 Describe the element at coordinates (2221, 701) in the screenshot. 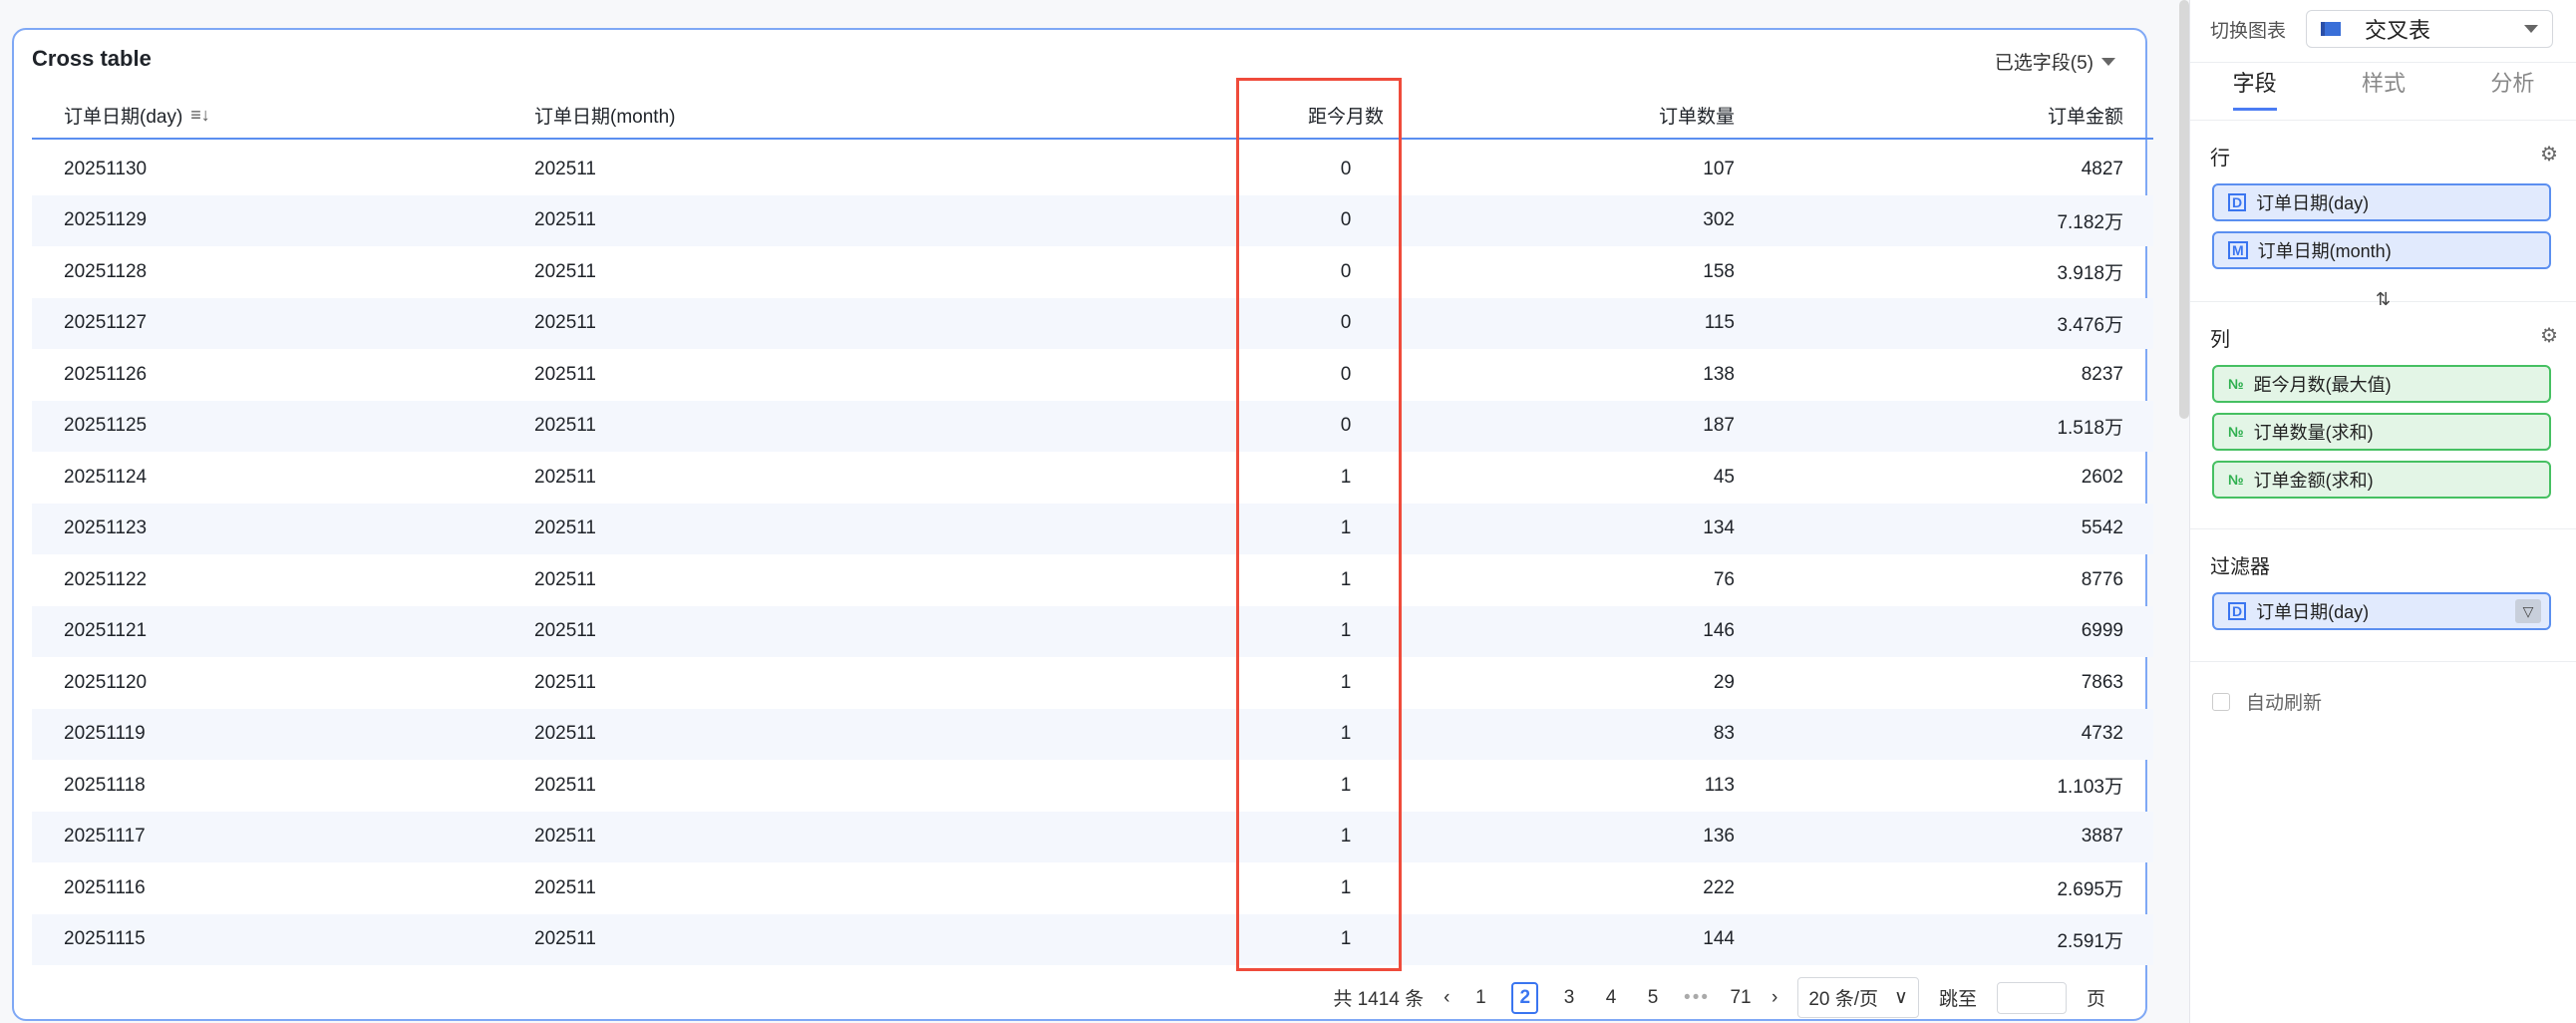

I see `auto-refresh-checkbox` at that location.